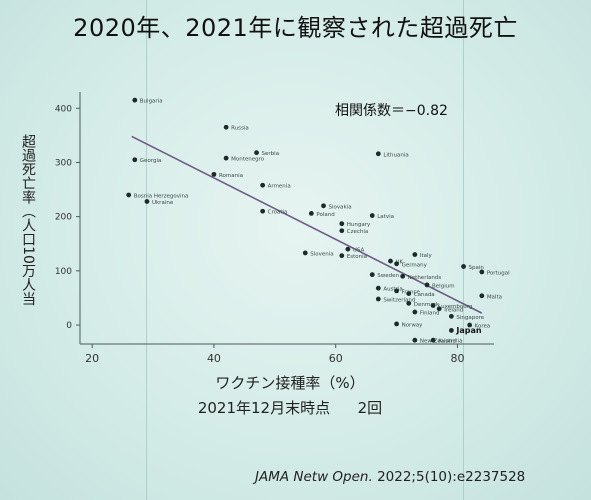 The image size is (591, 500). I want to click on point-label: Luxembourg, so click(455, 307).